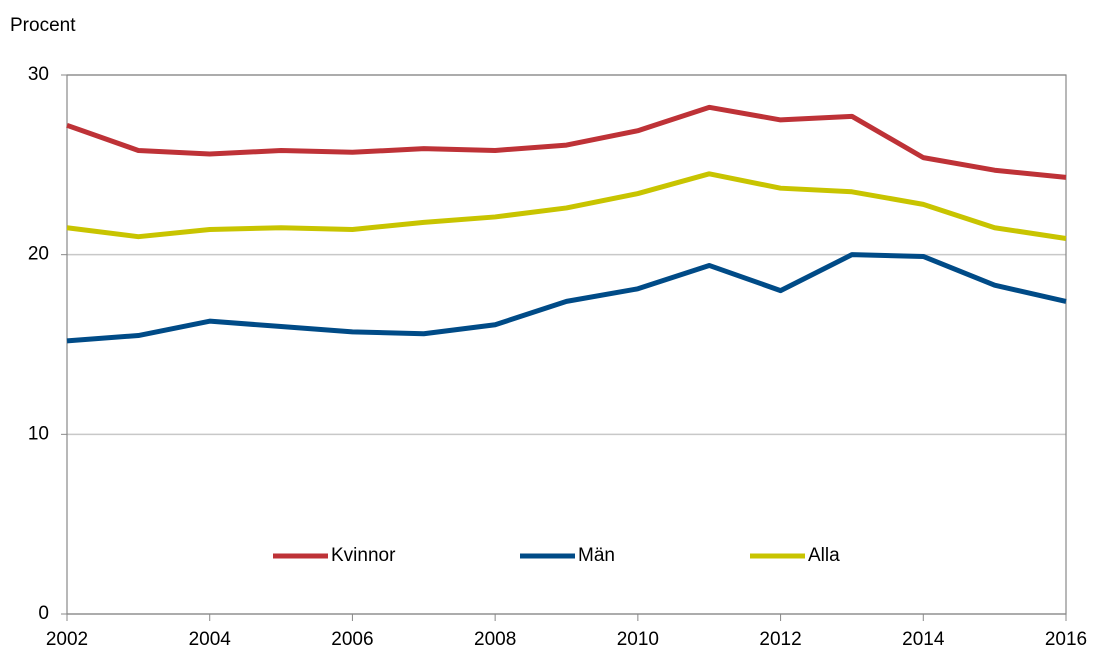 The height and width of the screenshot is (660, 1096). Describe the element at coordinates (38, 74) in the screenshot. I see `y-tick-label: 30` at that location.